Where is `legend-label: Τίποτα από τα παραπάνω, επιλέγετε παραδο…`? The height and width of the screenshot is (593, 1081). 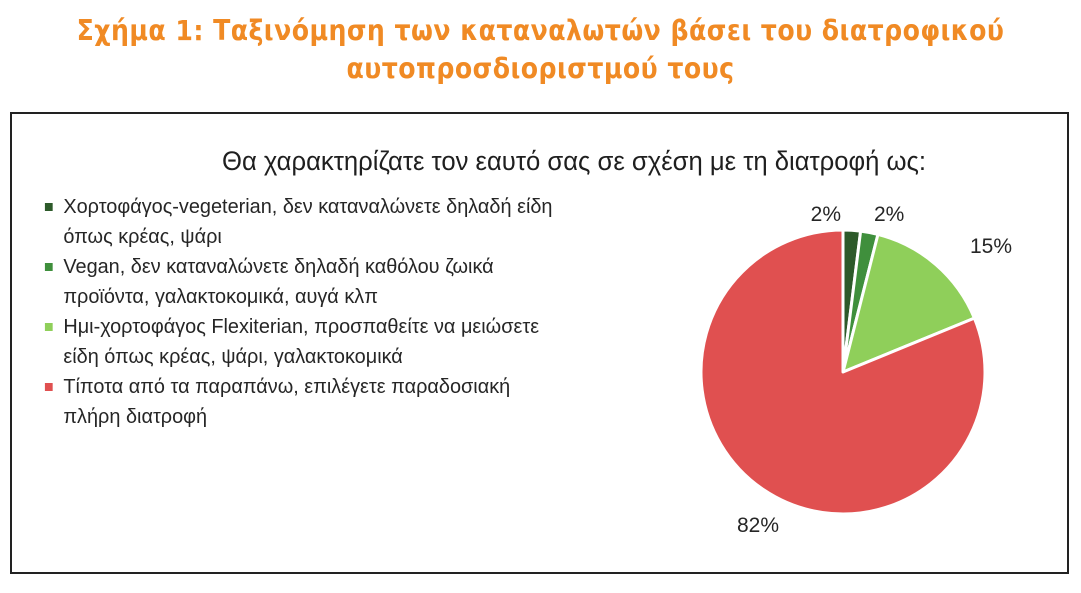 legend-label: Τίποτα από τα παραπάνω, επιλέγετε παραδο… is located at coordinates (287, 401).